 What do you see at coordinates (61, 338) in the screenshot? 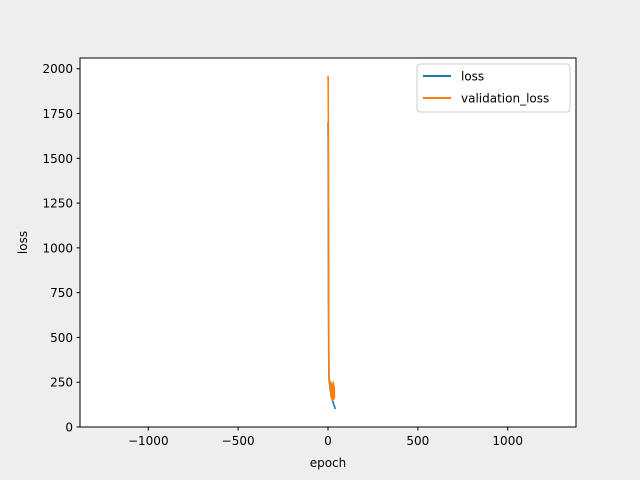
I see `y-tick-label: 500` at bounding box center [61, 338].